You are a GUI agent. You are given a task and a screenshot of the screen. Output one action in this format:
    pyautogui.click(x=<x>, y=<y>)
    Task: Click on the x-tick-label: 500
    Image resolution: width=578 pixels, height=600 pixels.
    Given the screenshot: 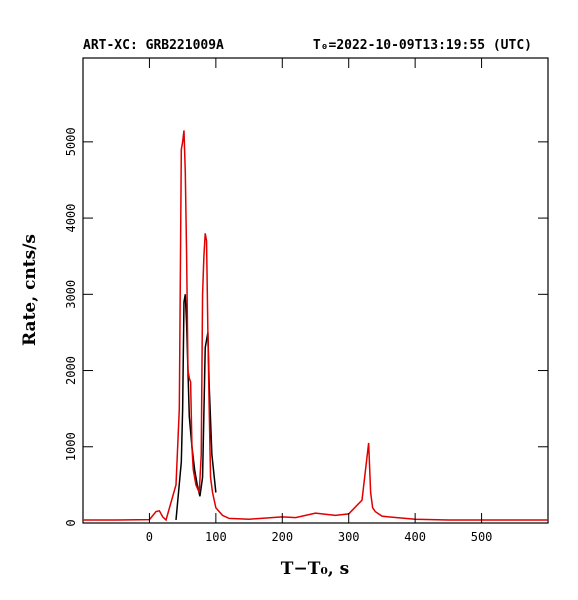 What is the action you would take?
    pyautogui.click(x=482, y=537)
    